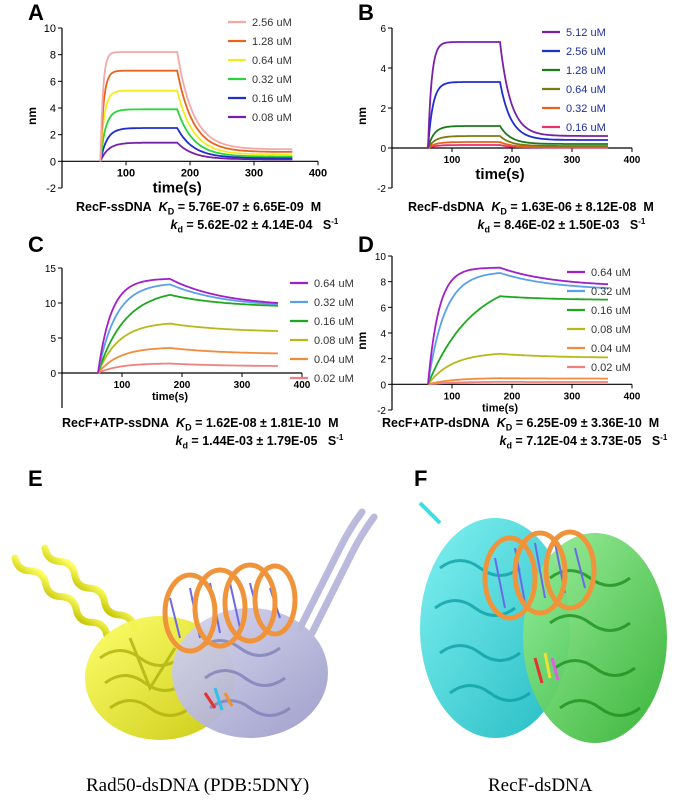  What do you see at coordinates (230, 608) in the screenshot?
I see `rad50-dna-helix` at bounding box center [230, 608].